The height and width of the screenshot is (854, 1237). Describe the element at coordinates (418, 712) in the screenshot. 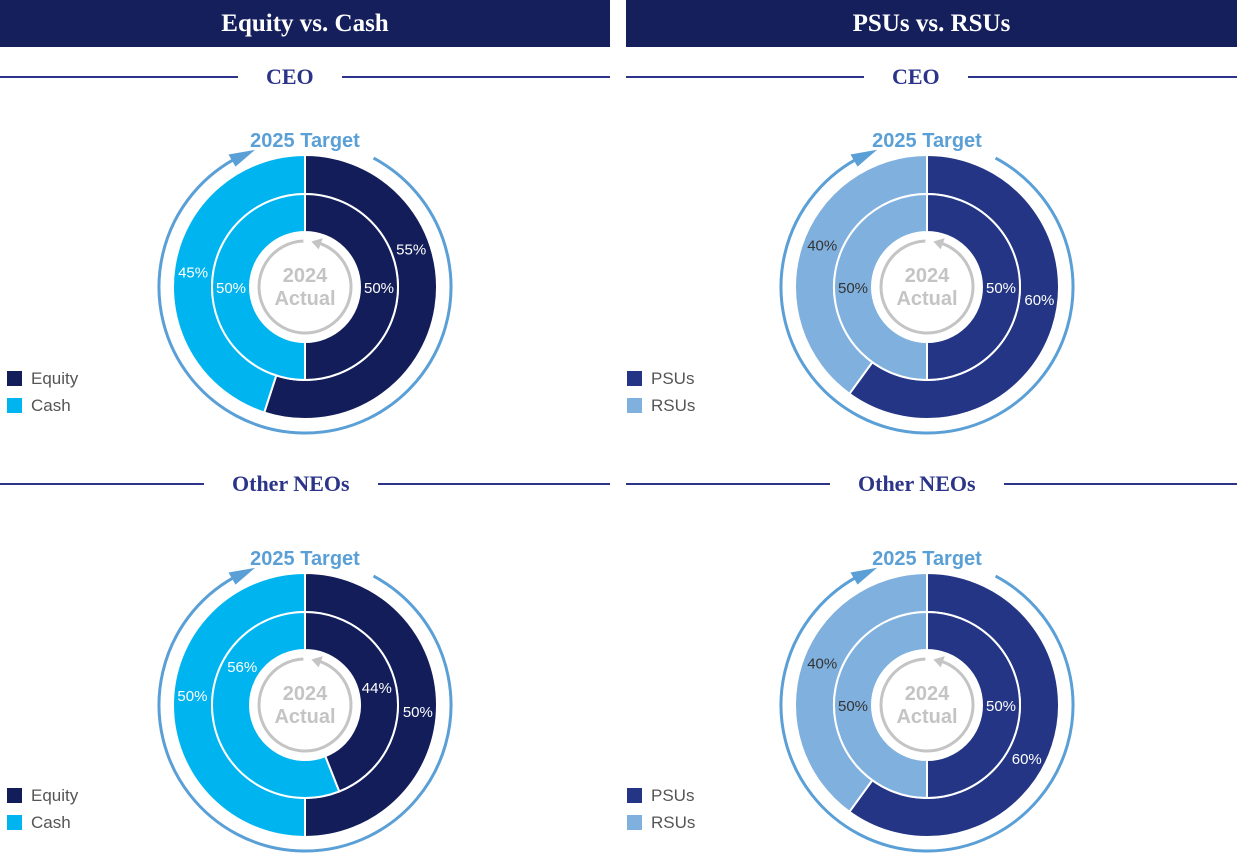

I see `data-label-outer-equity: 50%` at that location.